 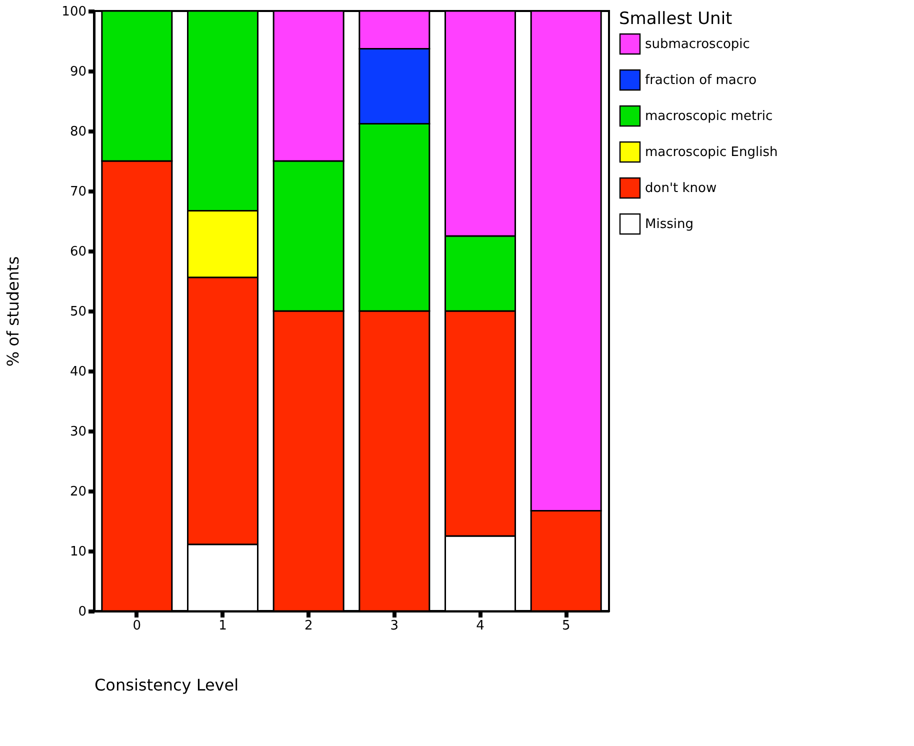 I want to click on x-tick-label: 2, so click(x=308, y=626).